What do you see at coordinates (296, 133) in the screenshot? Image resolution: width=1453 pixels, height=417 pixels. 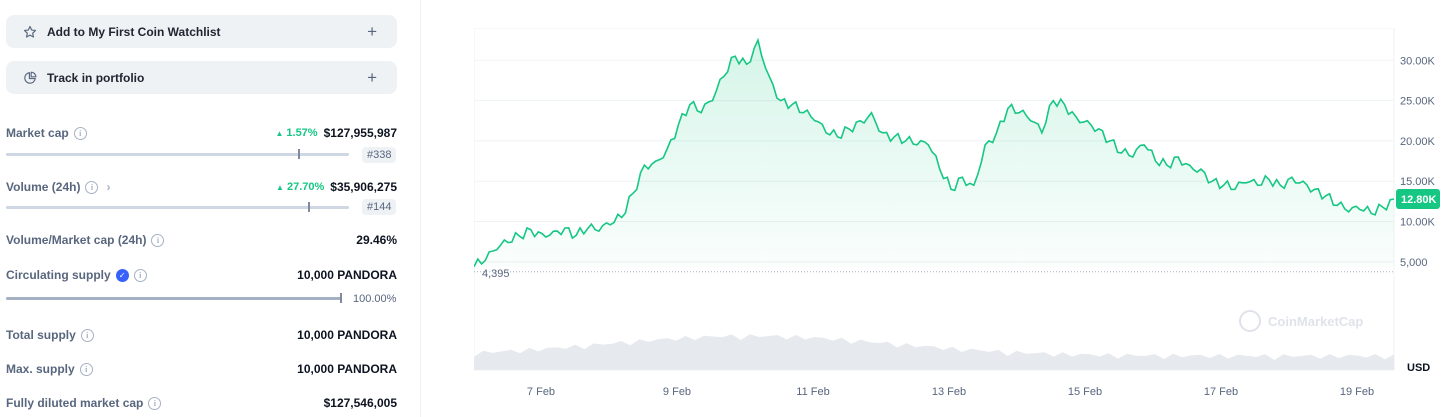 I see `market-cap-change: ▲ 1.57%` at bounding box center [296, 133].